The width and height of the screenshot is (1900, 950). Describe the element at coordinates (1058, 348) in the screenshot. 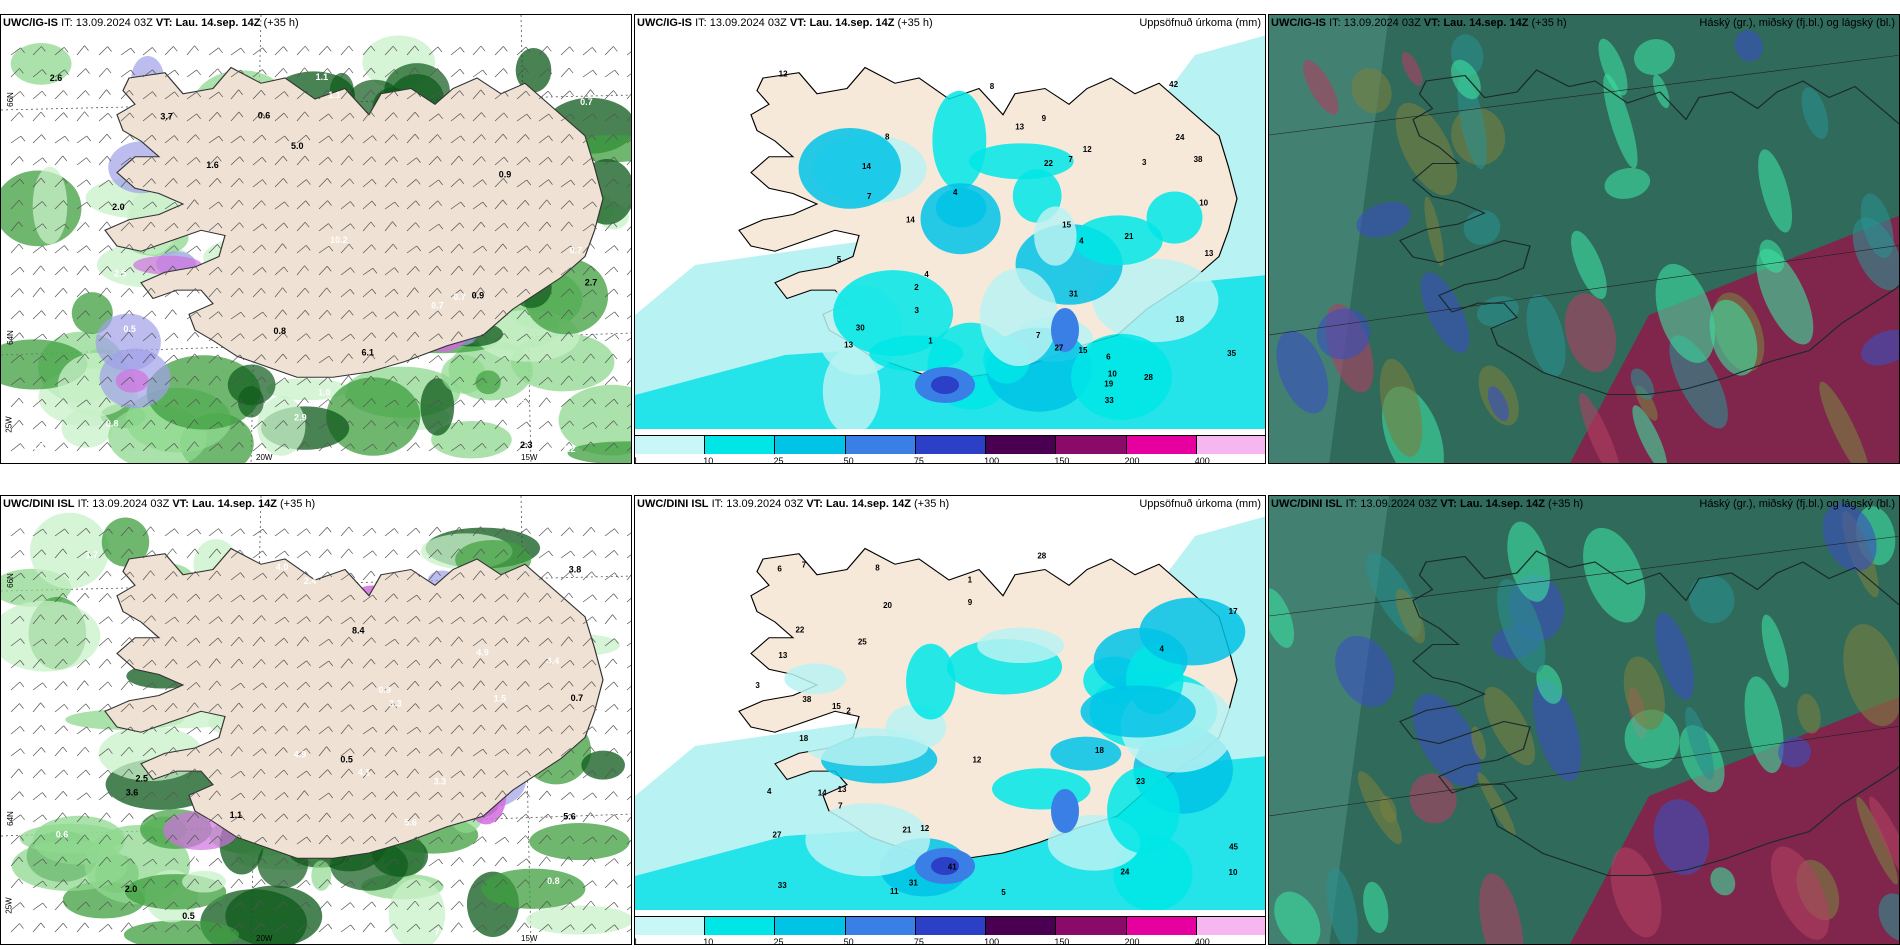

I see `precip-value: 27` at that location.